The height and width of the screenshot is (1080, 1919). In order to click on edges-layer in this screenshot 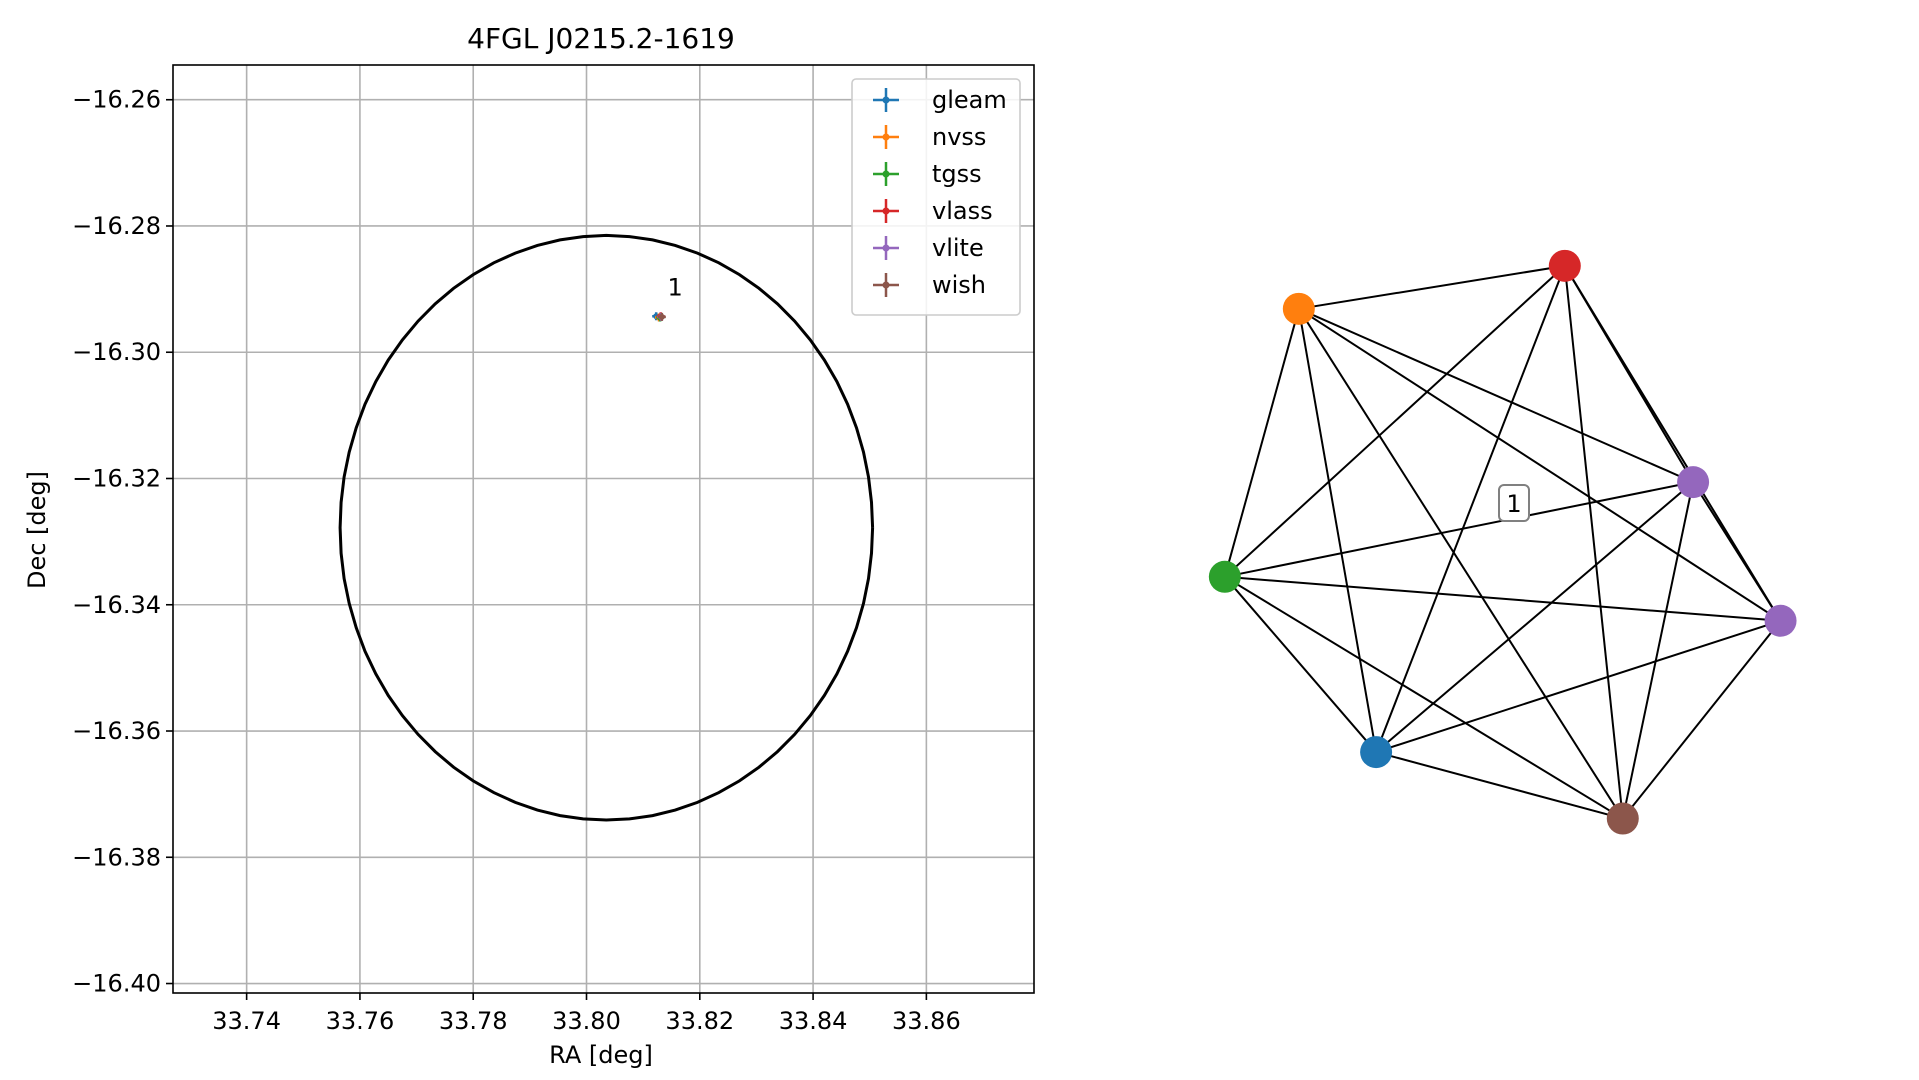, I will do `click(1502, 542)`.